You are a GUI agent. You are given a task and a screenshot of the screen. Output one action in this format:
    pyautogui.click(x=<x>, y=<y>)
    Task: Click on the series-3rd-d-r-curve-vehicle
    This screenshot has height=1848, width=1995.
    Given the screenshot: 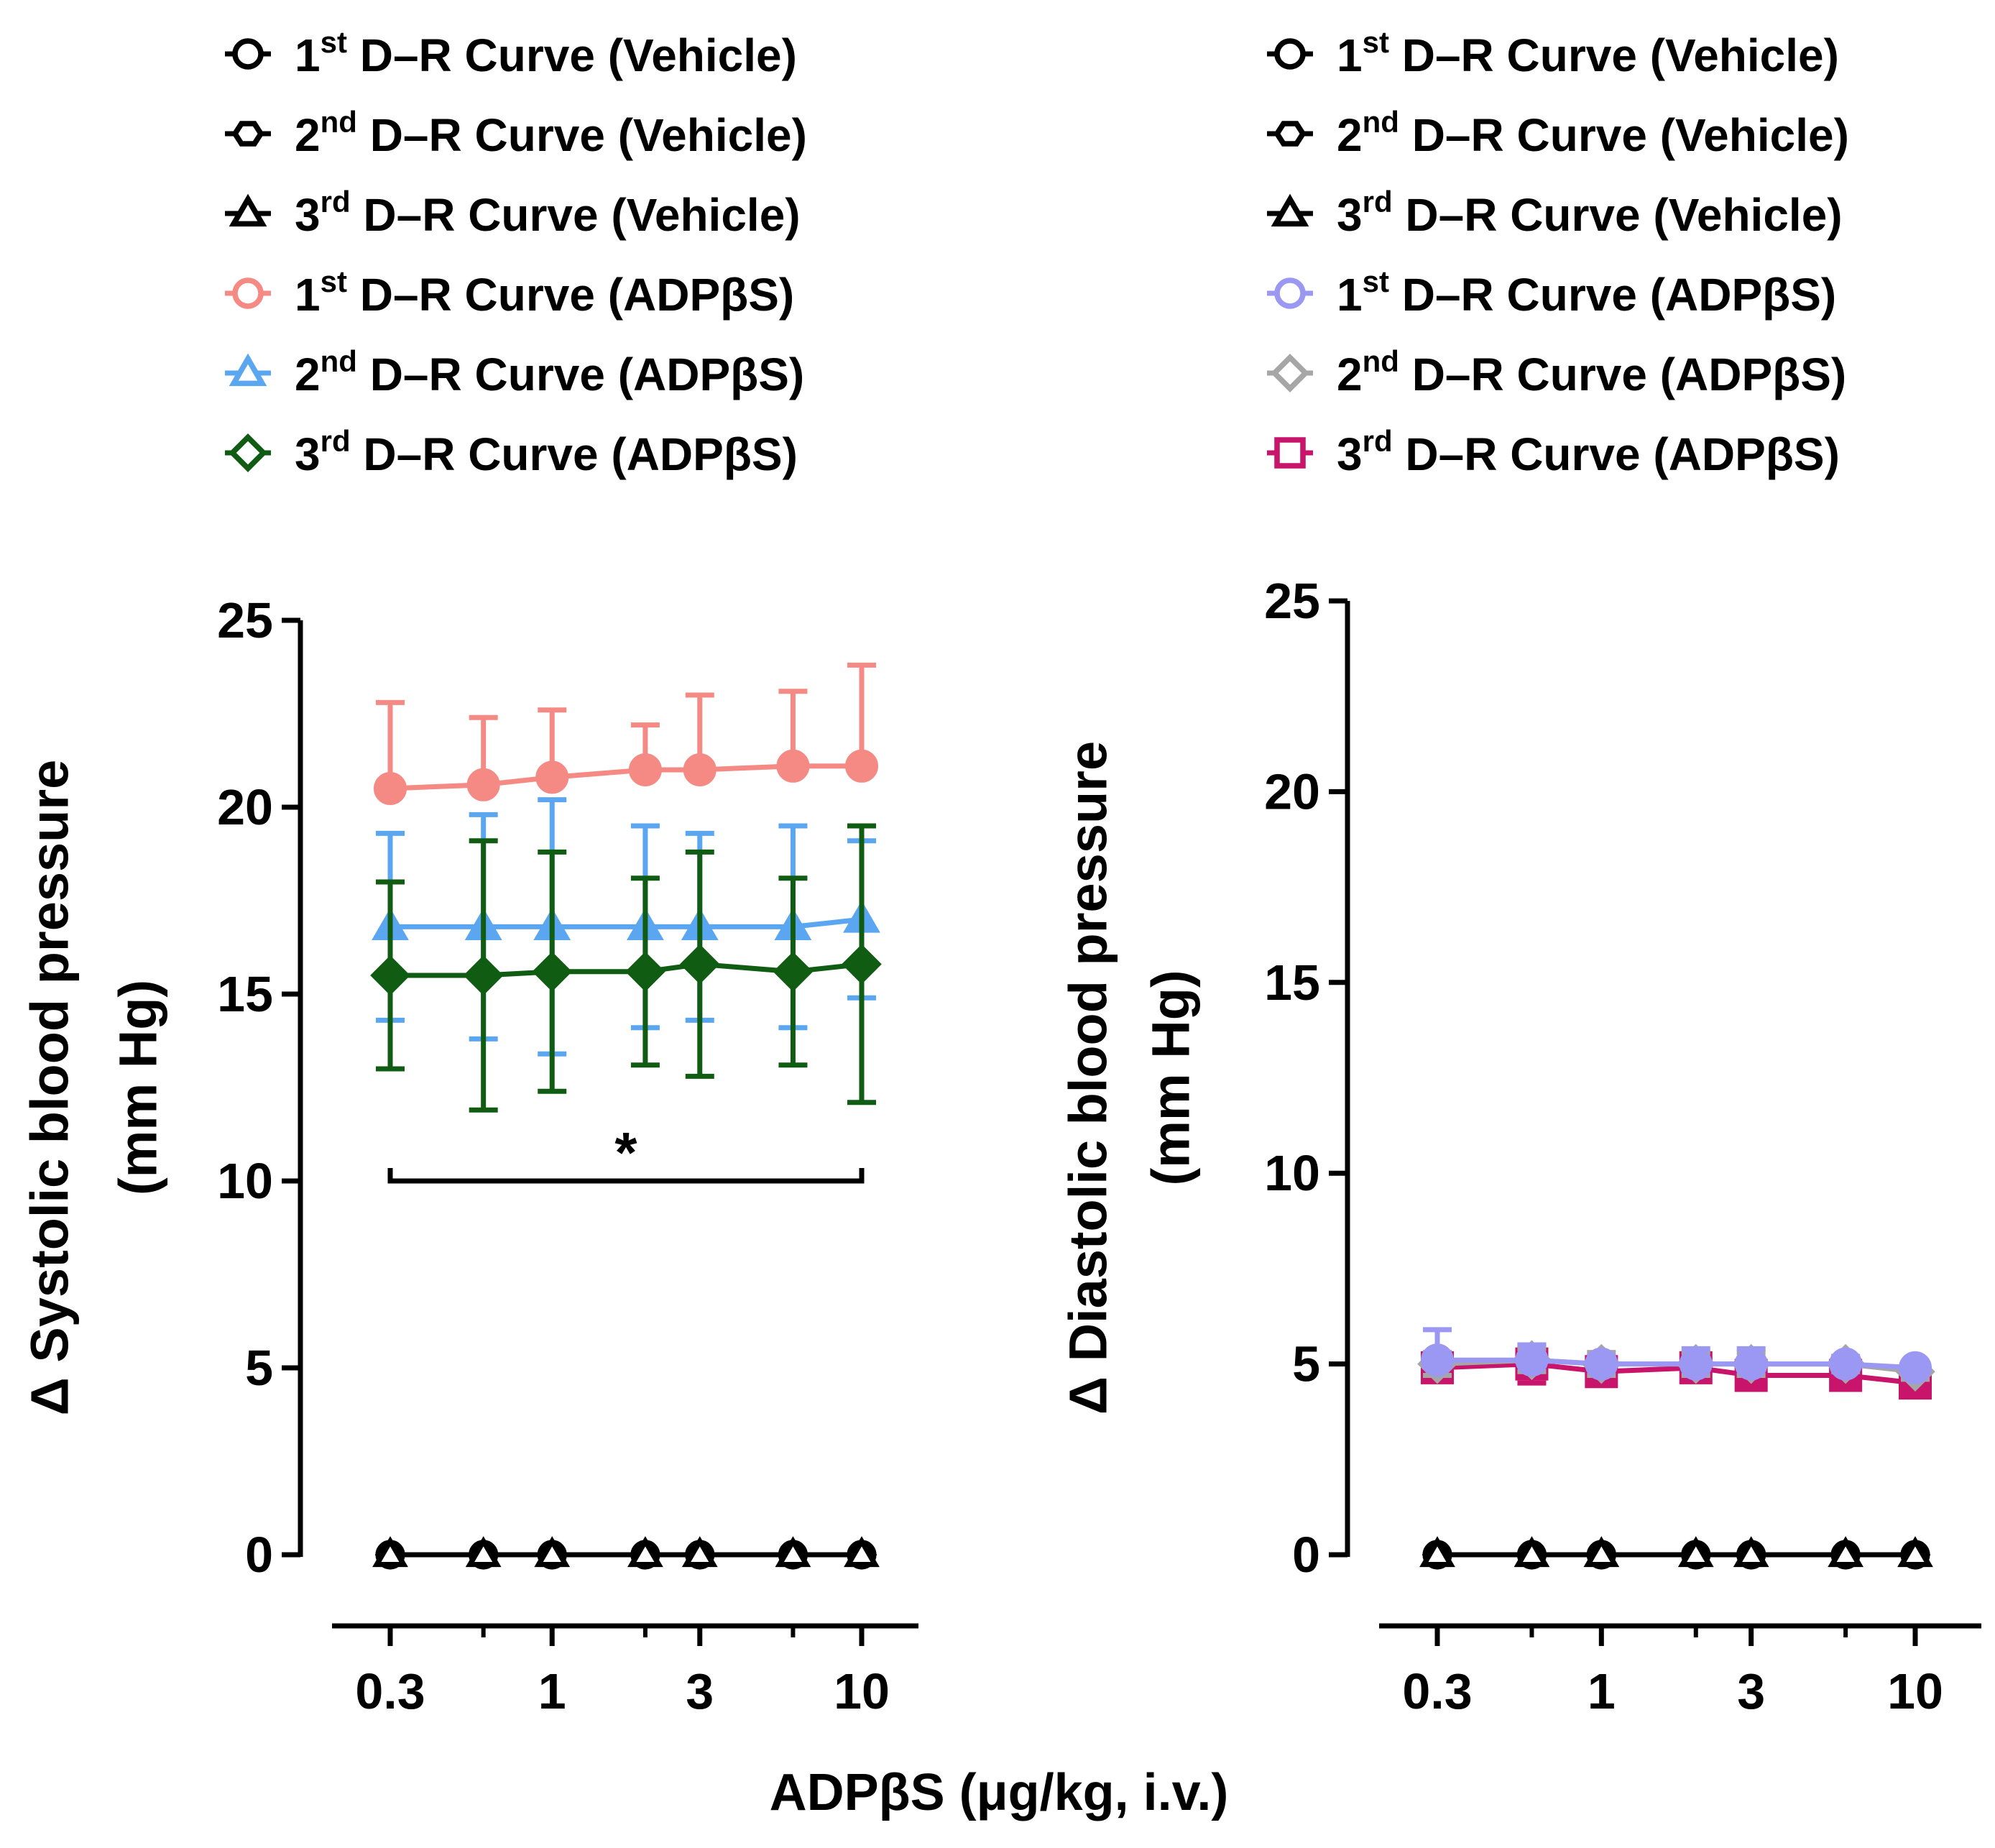 What is the action you would take?
    pyautogui.click(x=626, y=1552)
    